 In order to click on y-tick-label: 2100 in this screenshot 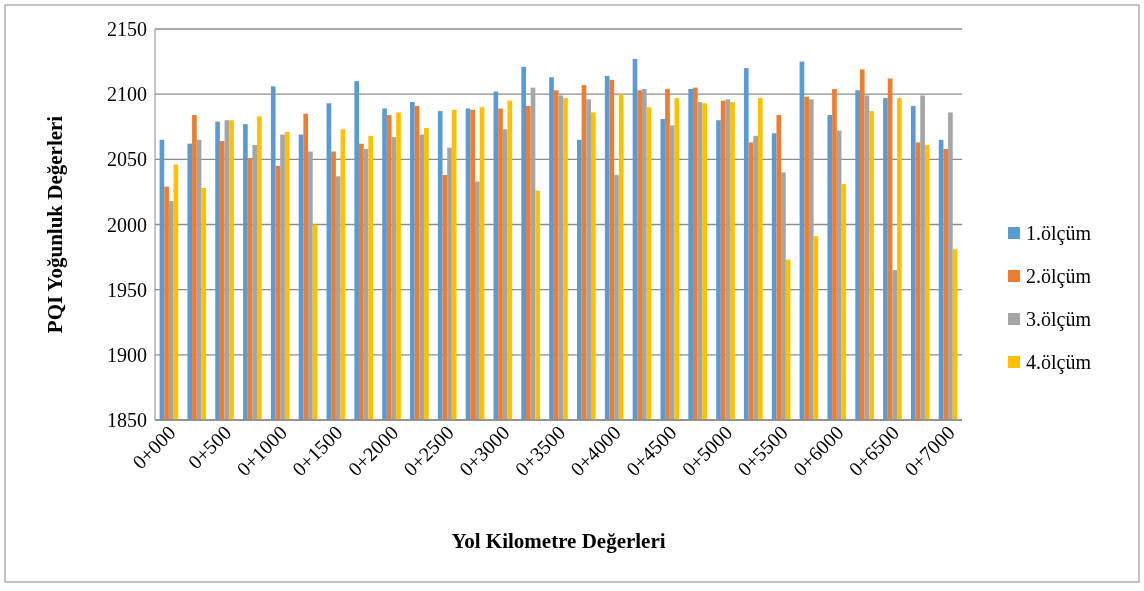, I will do `click(127, 94)`.